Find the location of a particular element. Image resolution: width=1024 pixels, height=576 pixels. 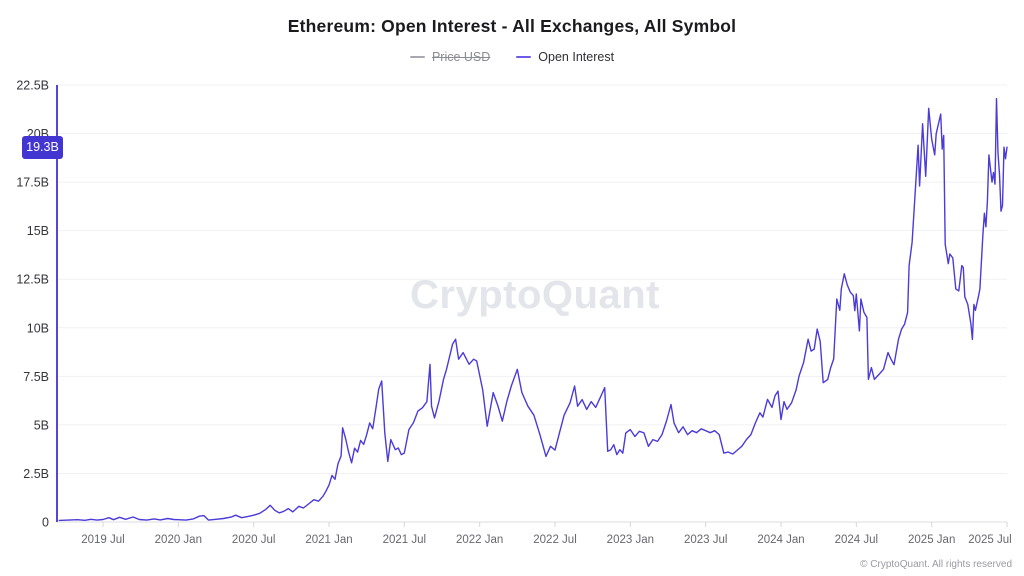

legend-item-price-usd: Price USD is located at coordinates (450, 57).